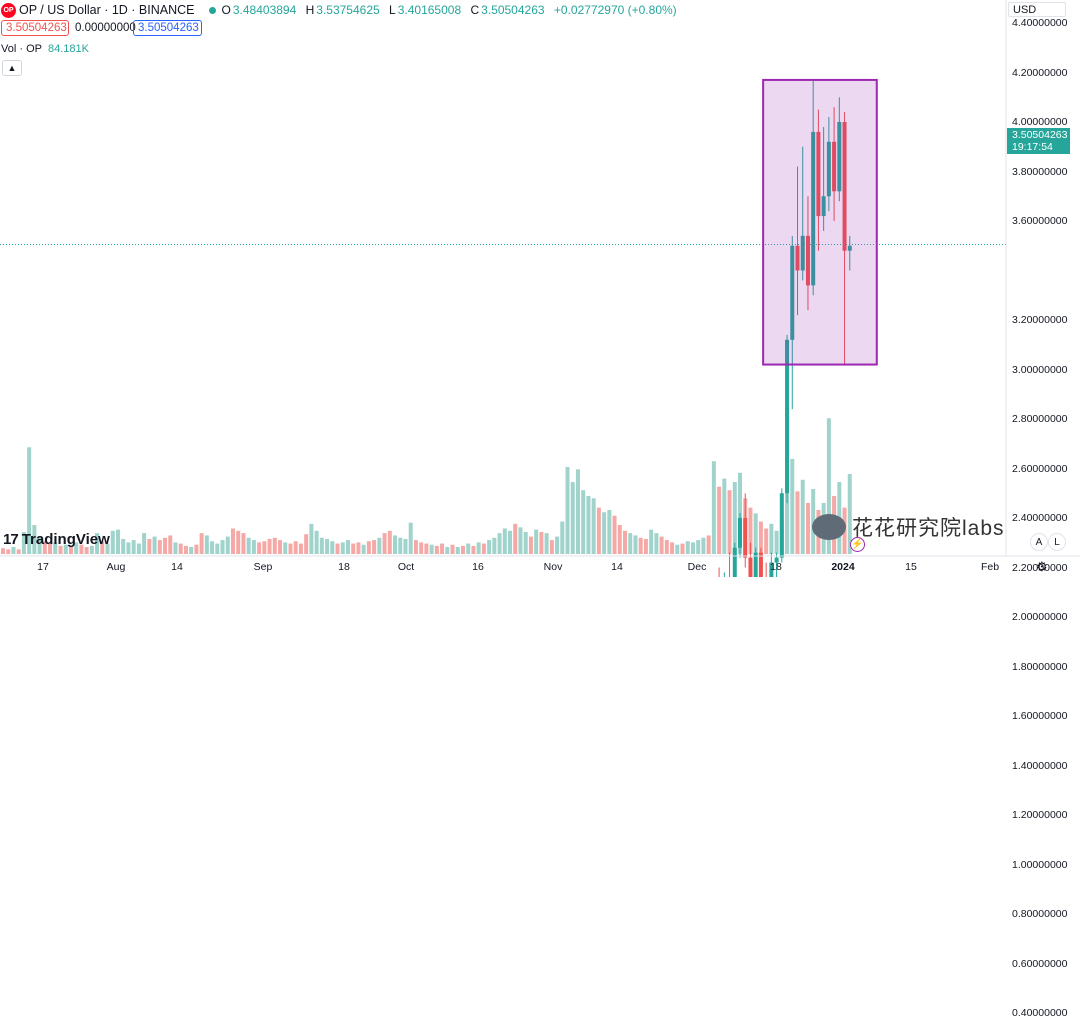 The image size is (1080, 1019). I want to click on price-tick-label: 3.00000000, so click(1040, 369).